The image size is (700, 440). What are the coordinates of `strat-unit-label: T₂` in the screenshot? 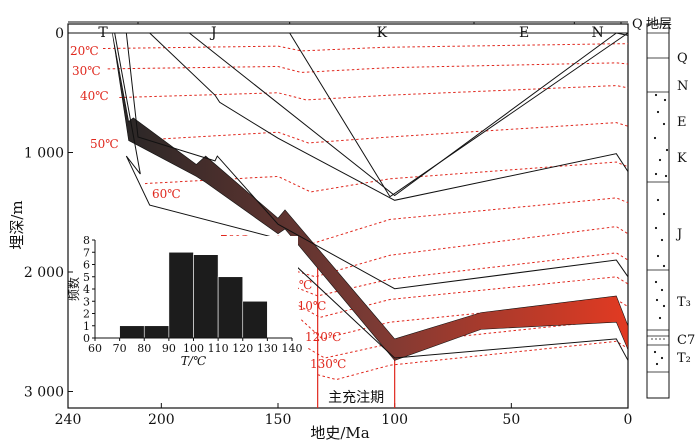 It's located at (684, 358).